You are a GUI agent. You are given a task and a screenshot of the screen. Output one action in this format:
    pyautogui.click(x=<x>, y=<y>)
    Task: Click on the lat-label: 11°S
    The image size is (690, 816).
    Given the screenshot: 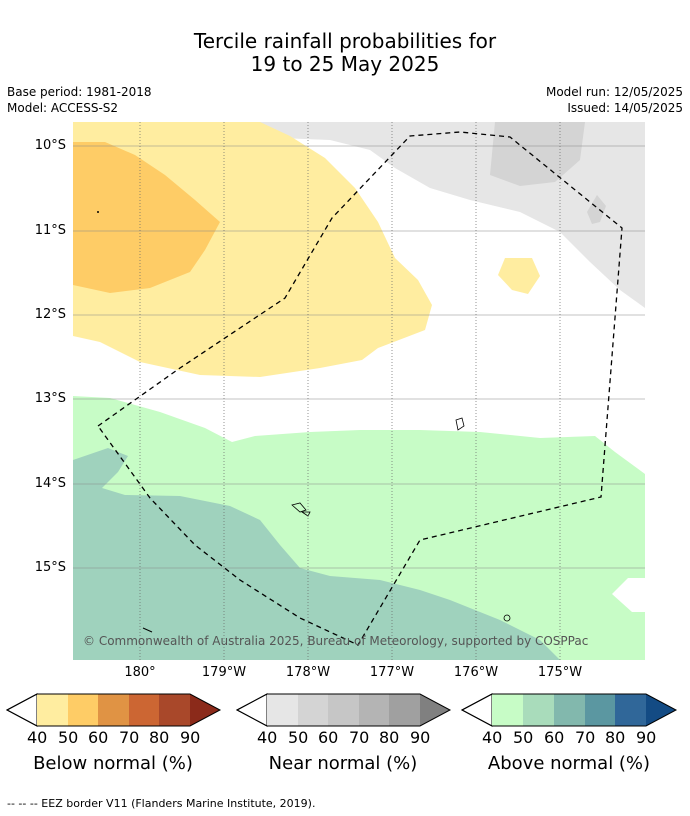 What is the action you would take?
    pyautogui.click(x=50, y=230)
    